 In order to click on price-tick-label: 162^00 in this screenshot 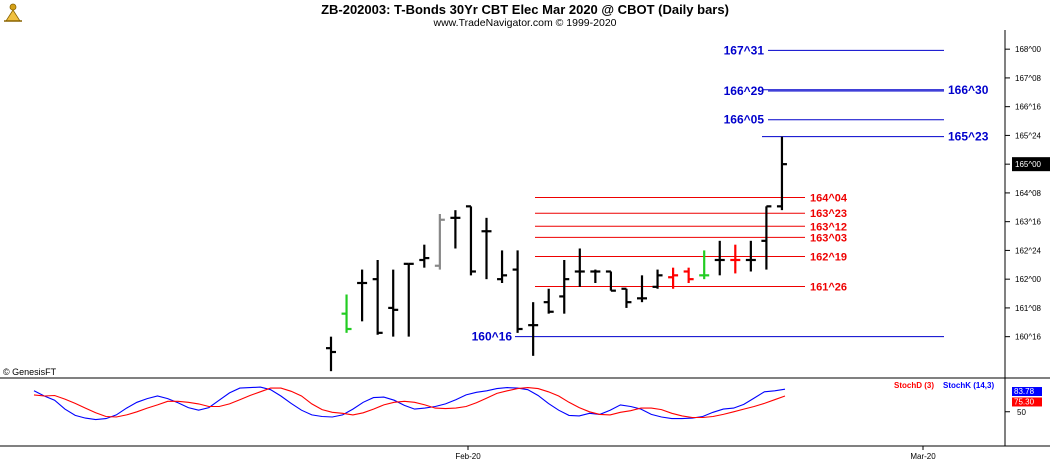, I will do `click(1028, 279)`.